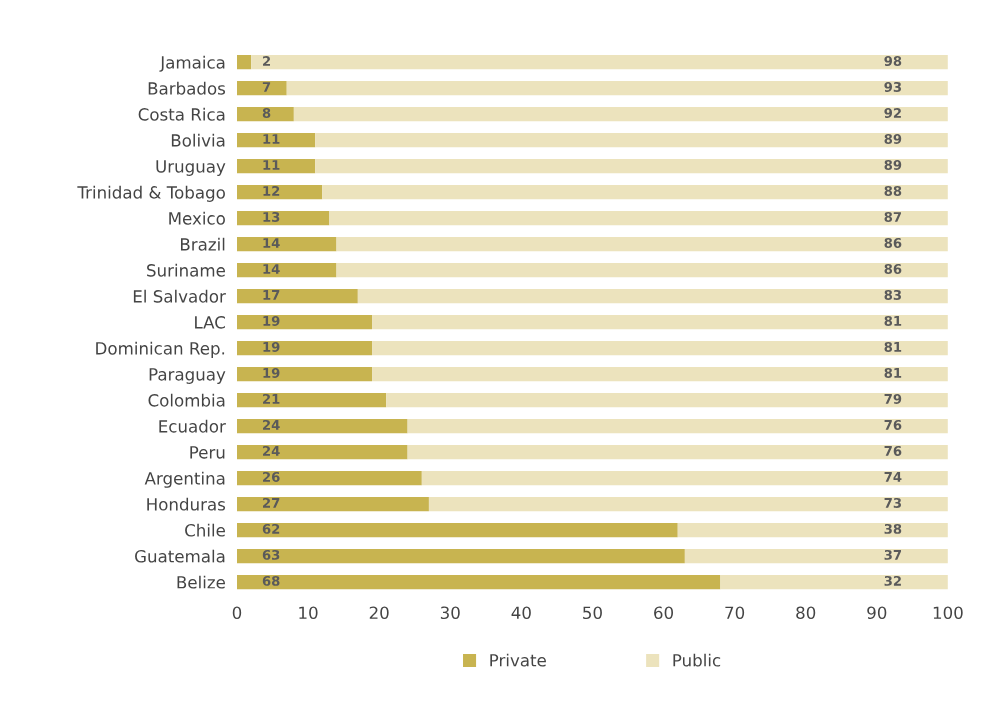  Describe the element at coordinates (664, 613) in the screenshot. I see `x-tick-label: 60` at that location.